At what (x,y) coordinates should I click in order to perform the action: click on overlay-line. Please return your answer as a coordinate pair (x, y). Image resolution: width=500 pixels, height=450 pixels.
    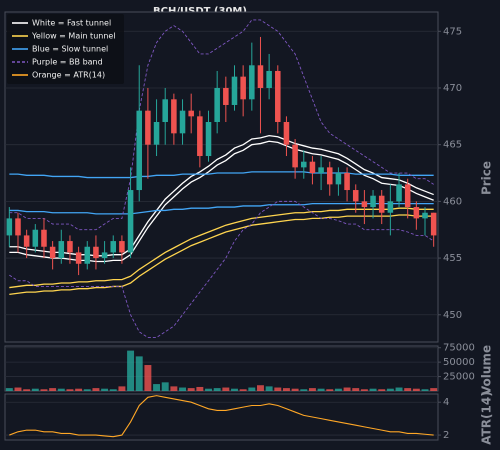
    Looking at the image, I should click on (221, 175).